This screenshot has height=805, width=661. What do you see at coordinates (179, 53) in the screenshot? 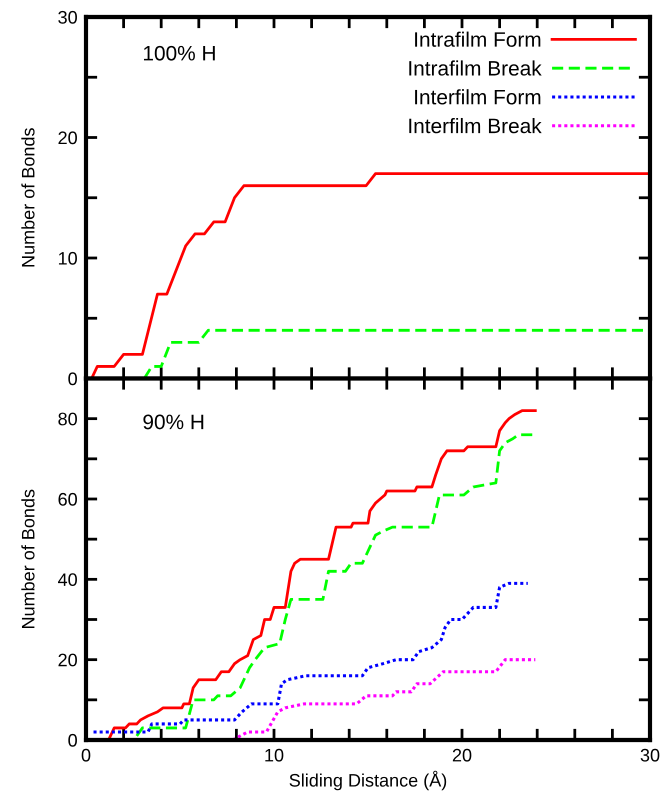
I see `annotation: 100% H` at bounding box center [179, 53].